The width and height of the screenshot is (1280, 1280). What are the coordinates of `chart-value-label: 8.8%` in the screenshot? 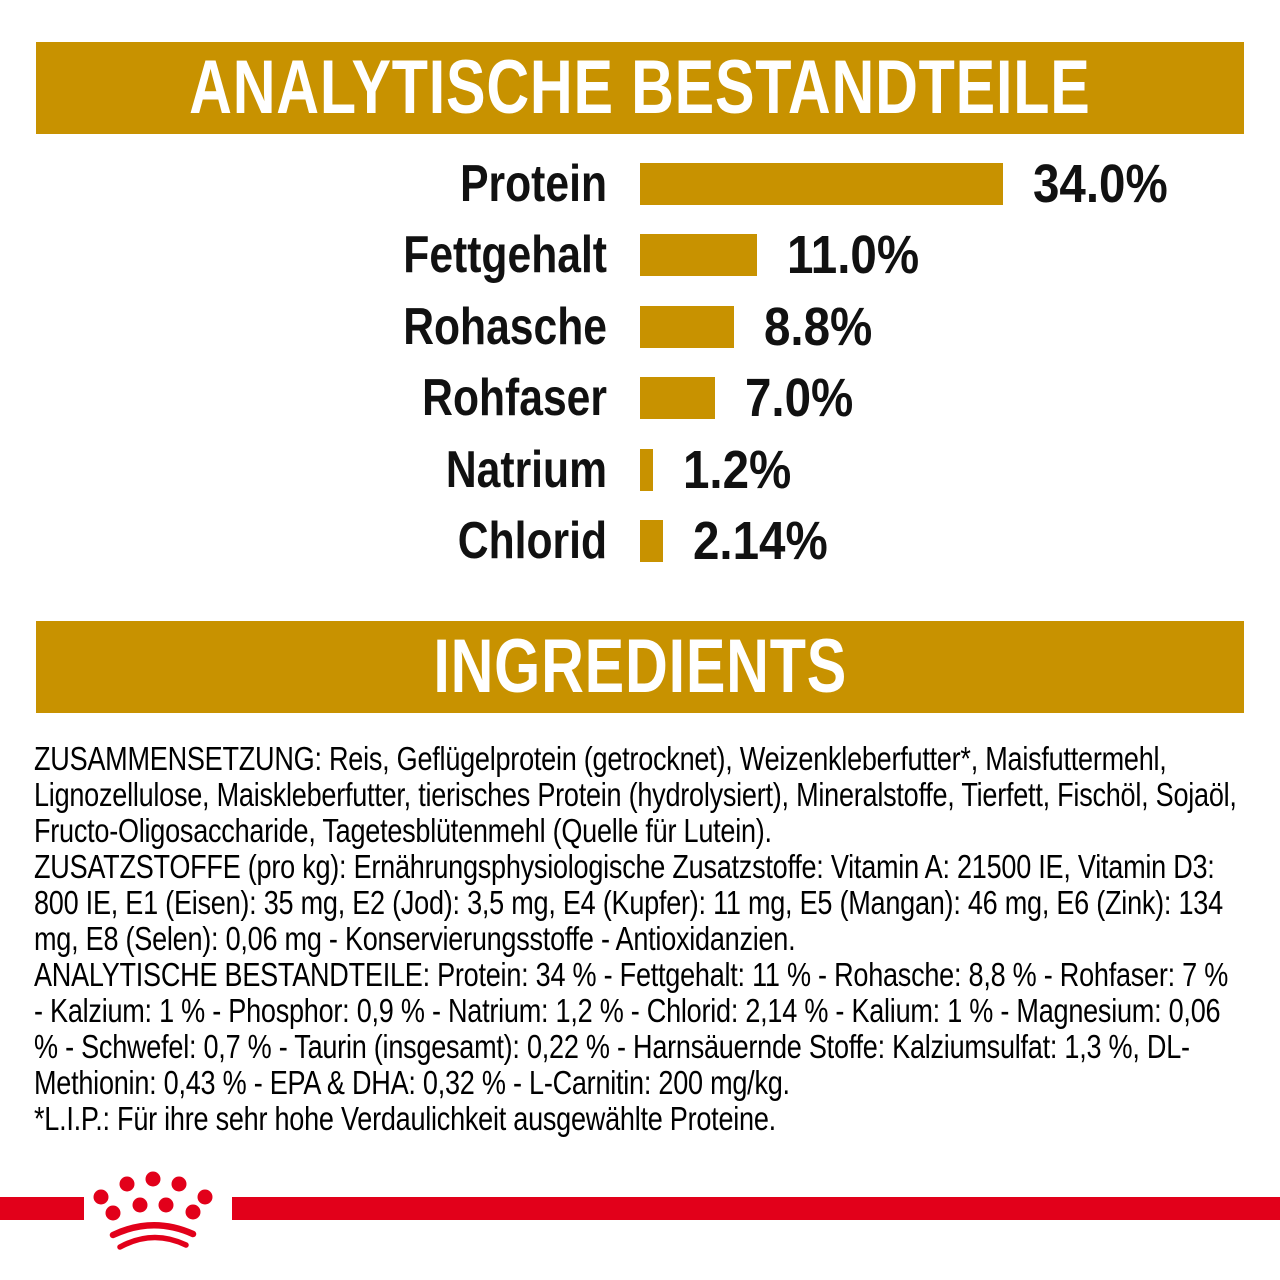 It's located at (818, 326).